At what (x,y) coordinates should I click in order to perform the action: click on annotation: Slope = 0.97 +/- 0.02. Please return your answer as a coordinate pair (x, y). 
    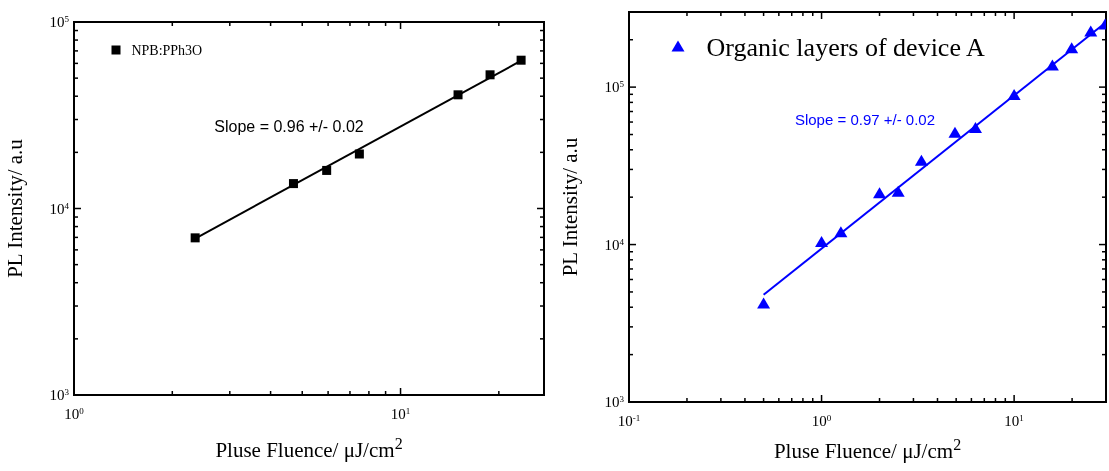
    Looking at the image, I should click on (865, 119).